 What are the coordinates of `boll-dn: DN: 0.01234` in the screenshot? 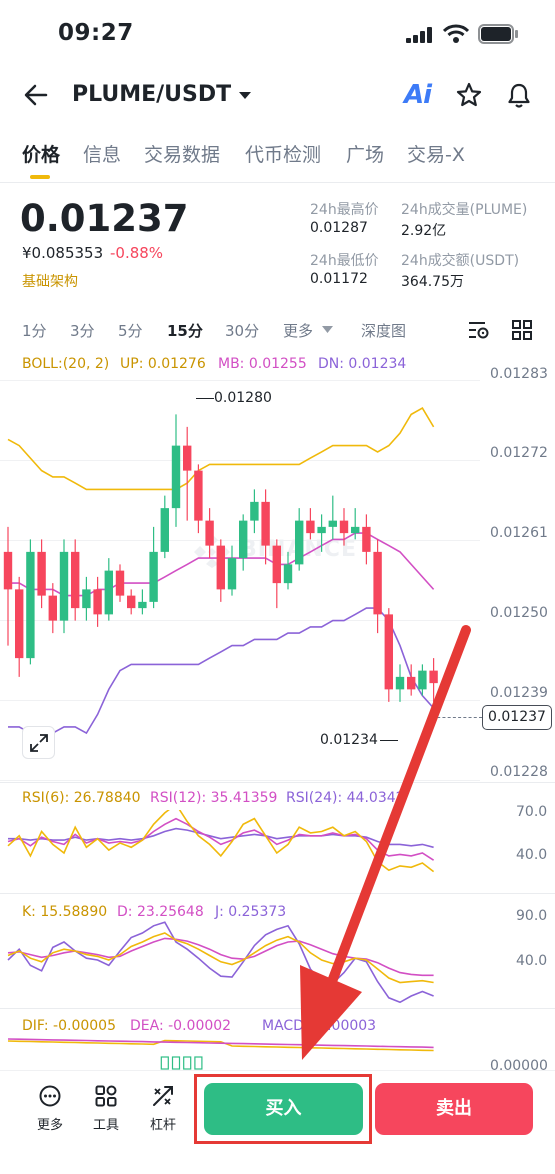 It's located at (362, 364).